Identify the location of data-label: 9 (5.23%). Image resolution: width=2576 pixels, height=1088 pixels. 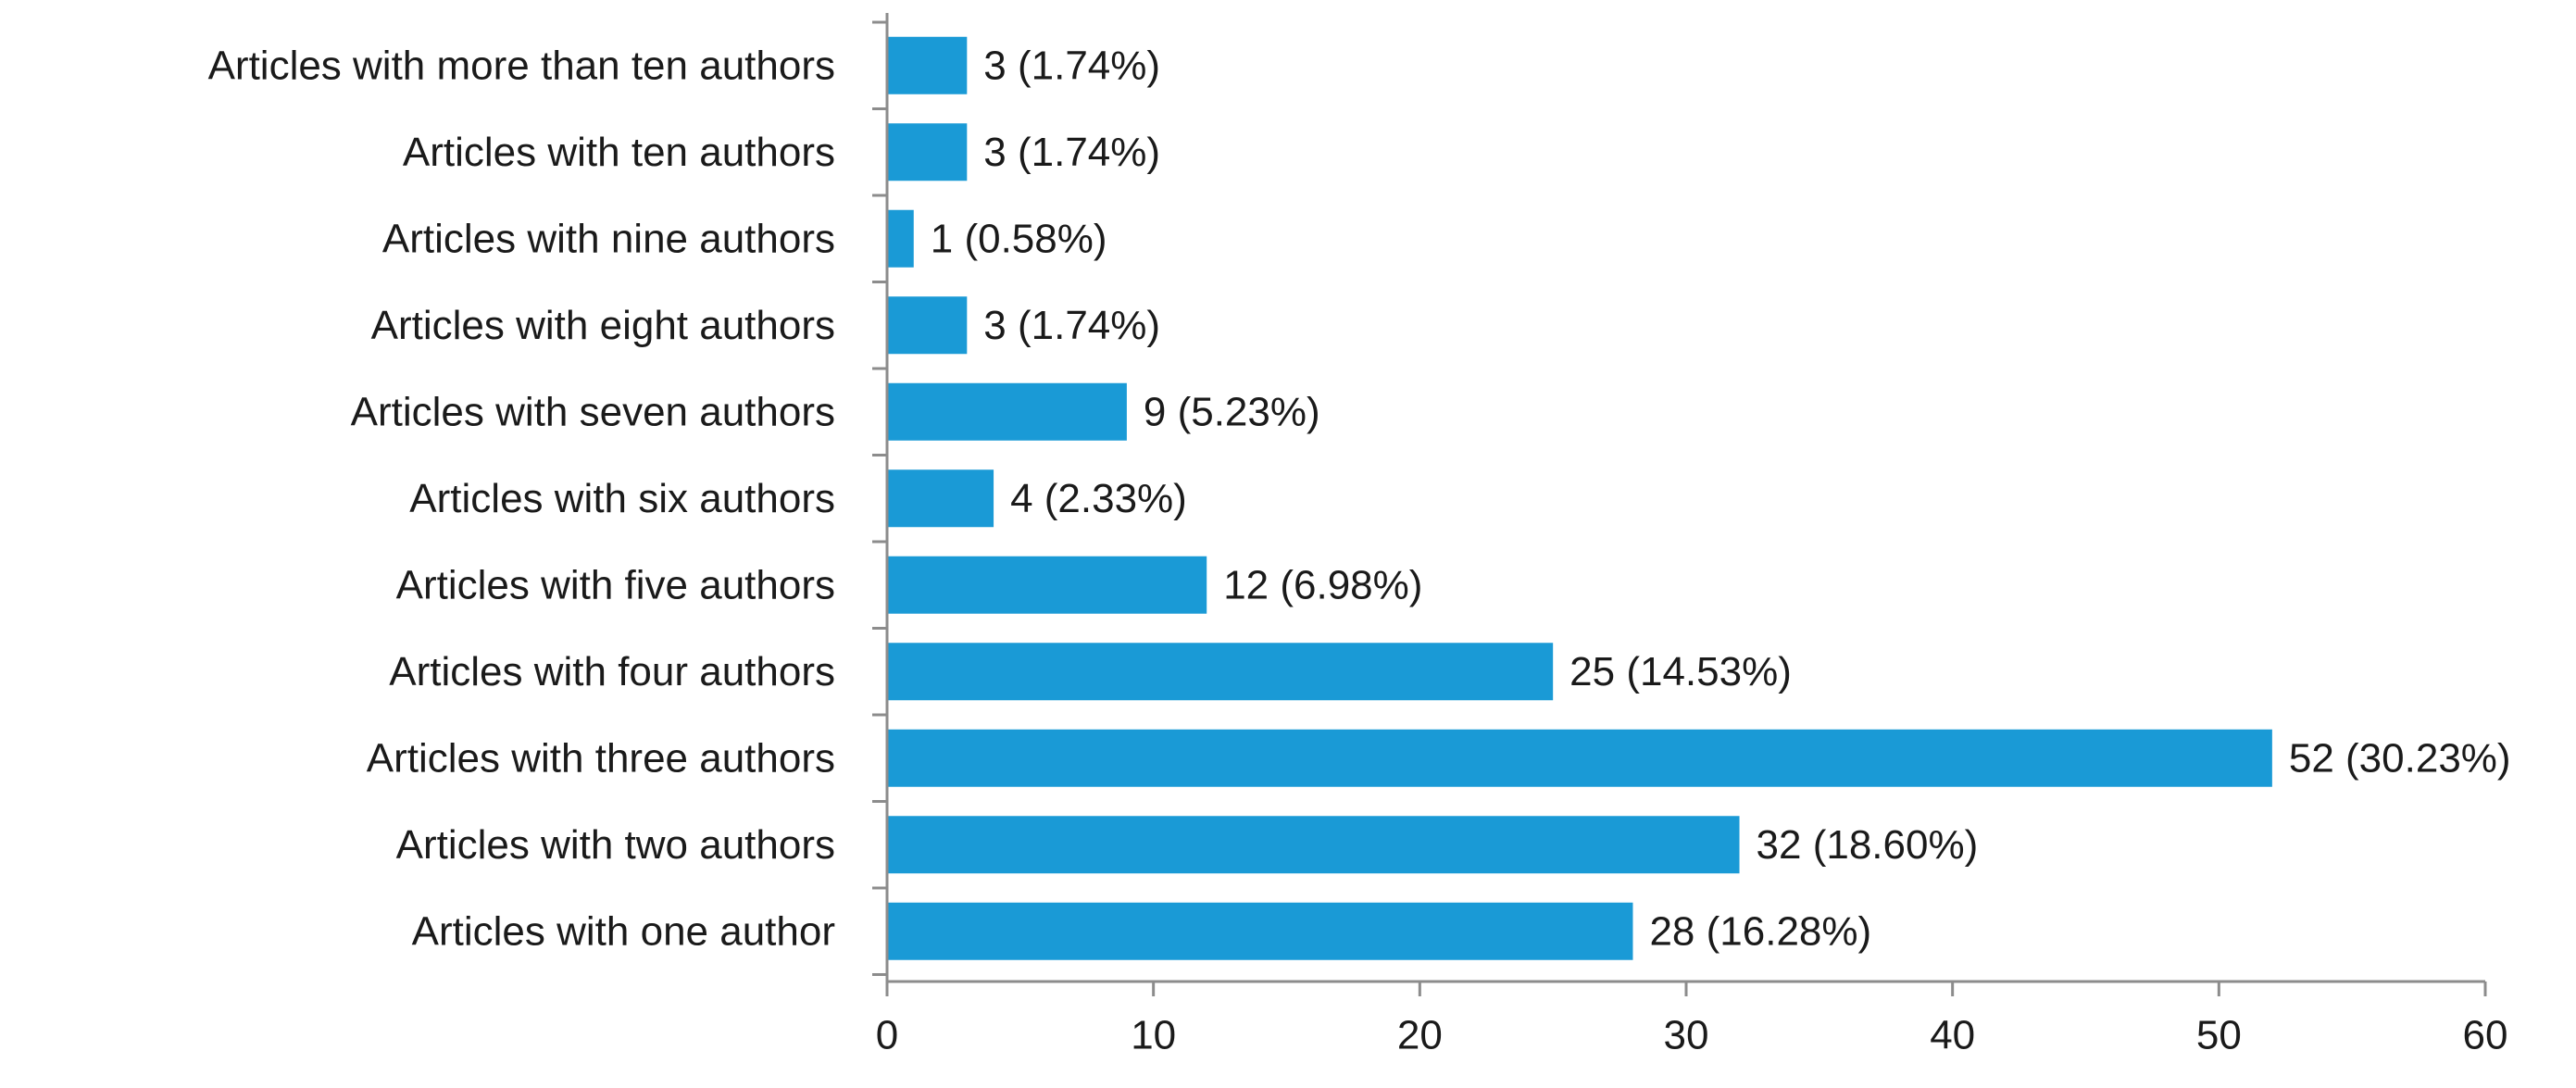
(1232, 412).